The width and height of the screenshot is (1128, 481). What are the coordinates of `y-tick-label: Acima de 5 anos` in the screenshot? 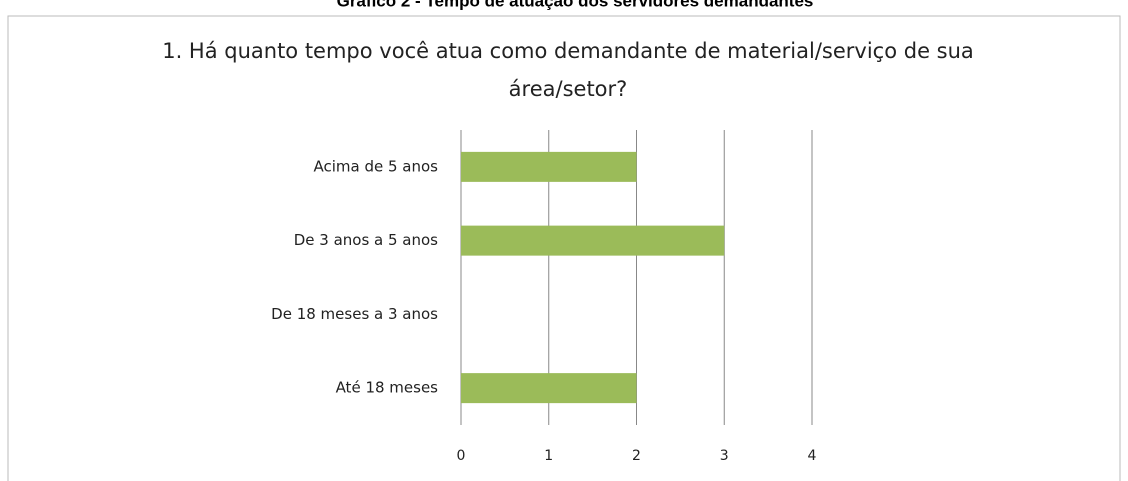 It's located at (375, 166).